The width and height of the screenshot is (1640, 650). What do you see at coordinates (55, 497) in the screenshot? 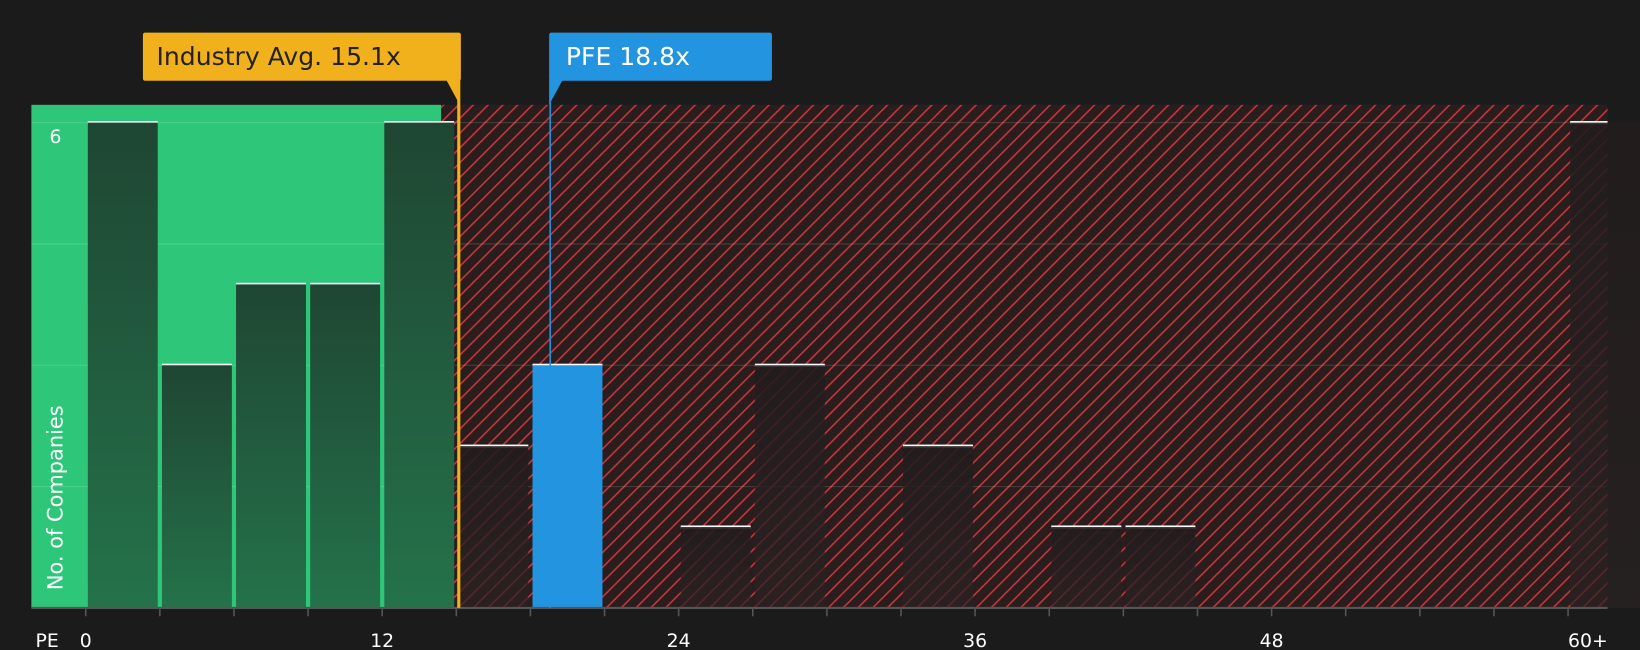
I see `y-axis-label: No. of Companies` at bounding box center [55, 497].